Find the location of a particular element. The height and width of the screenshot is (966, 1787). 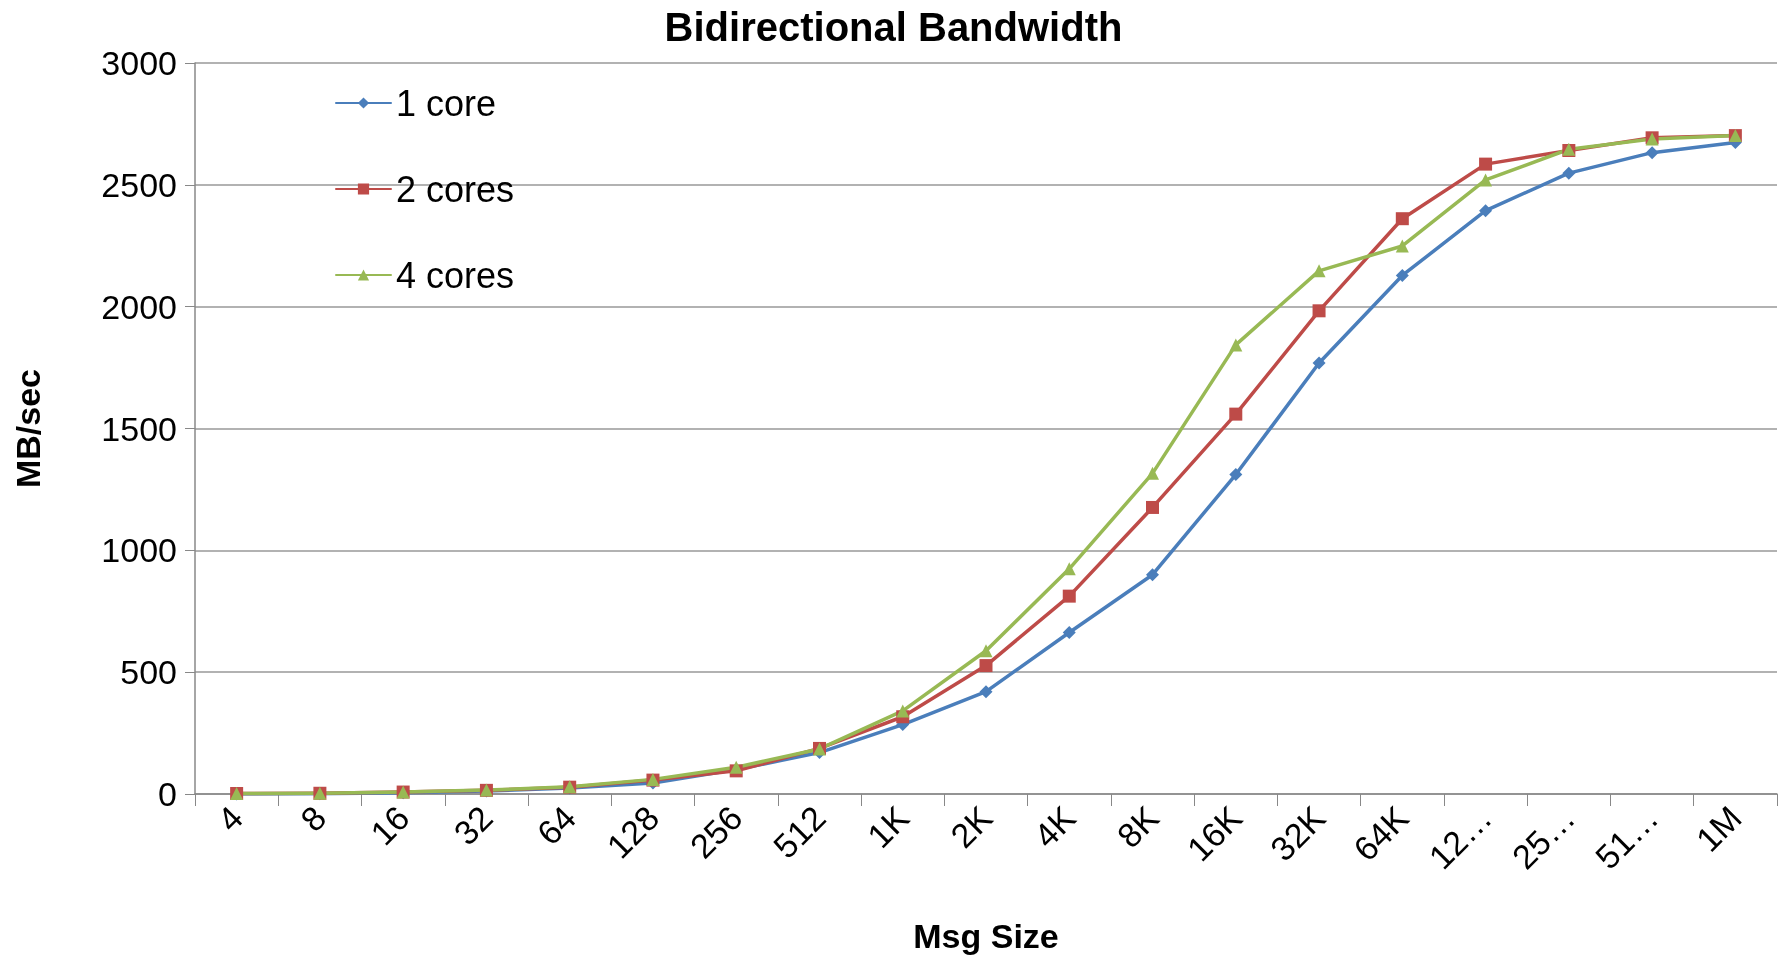

x-tick-label: 1M is located at coordinates (1718, 828).